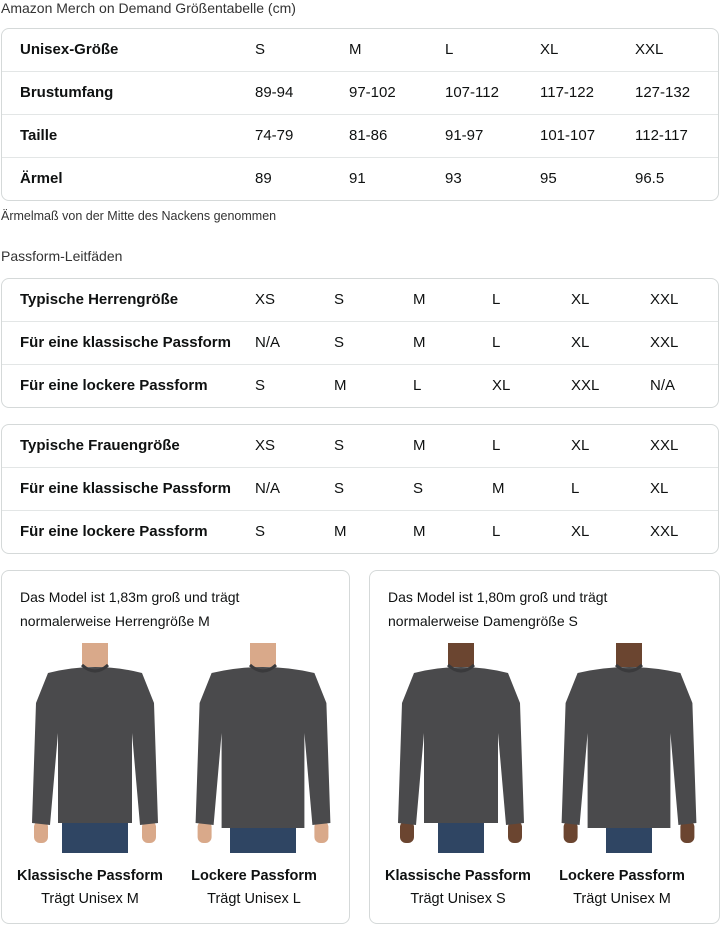 Image resolution: width=720 pixels, height=925 pixels. Describe the element at coordinates (372, 92) in the screenshot. I see `table-cell: 97-102` at that location.